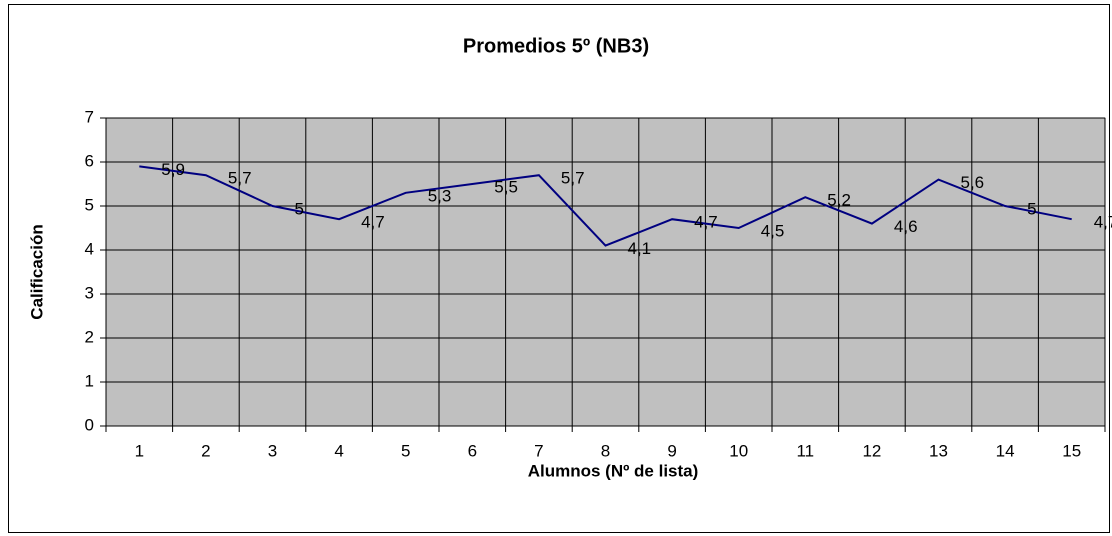 The height and width of the screenshot is (536, 1112). What do you see at coordinates (871, 450) in the screenshot?
I see `x-tick-label: 12` at bounding box center [871, 450].